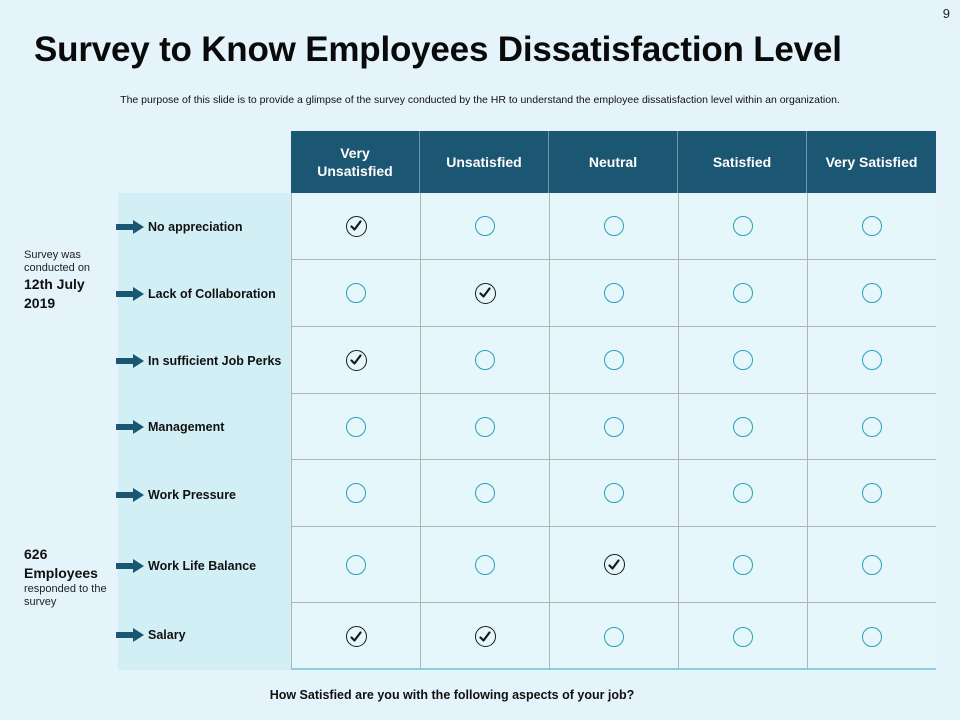 The width and height of the screenshot is (960, 720). I want to click on employees-caption: responded to the survey, so click(65, 595).